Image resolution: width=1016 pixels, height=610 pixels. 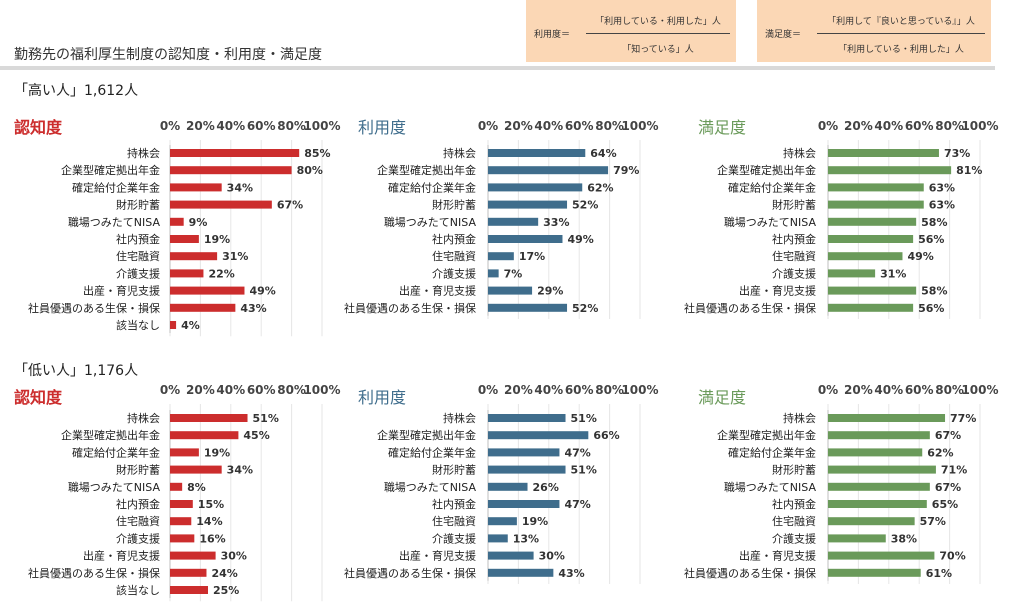 What do you see at coordinates (556, 222) in the screenshot?
I see `data-label-high-usage: 33%` at bounding box center [556, 222].